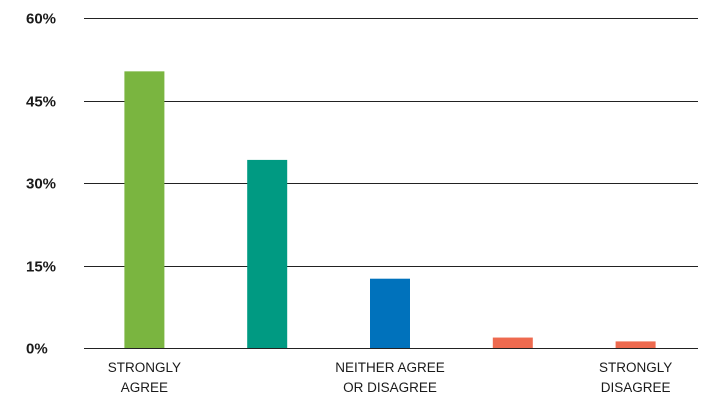 The height and width of the screenshot is (396, 705). Describe the element at coordinates (636, 387) in the screenshot. I see `x-category-label: DISAGREE` at that location.